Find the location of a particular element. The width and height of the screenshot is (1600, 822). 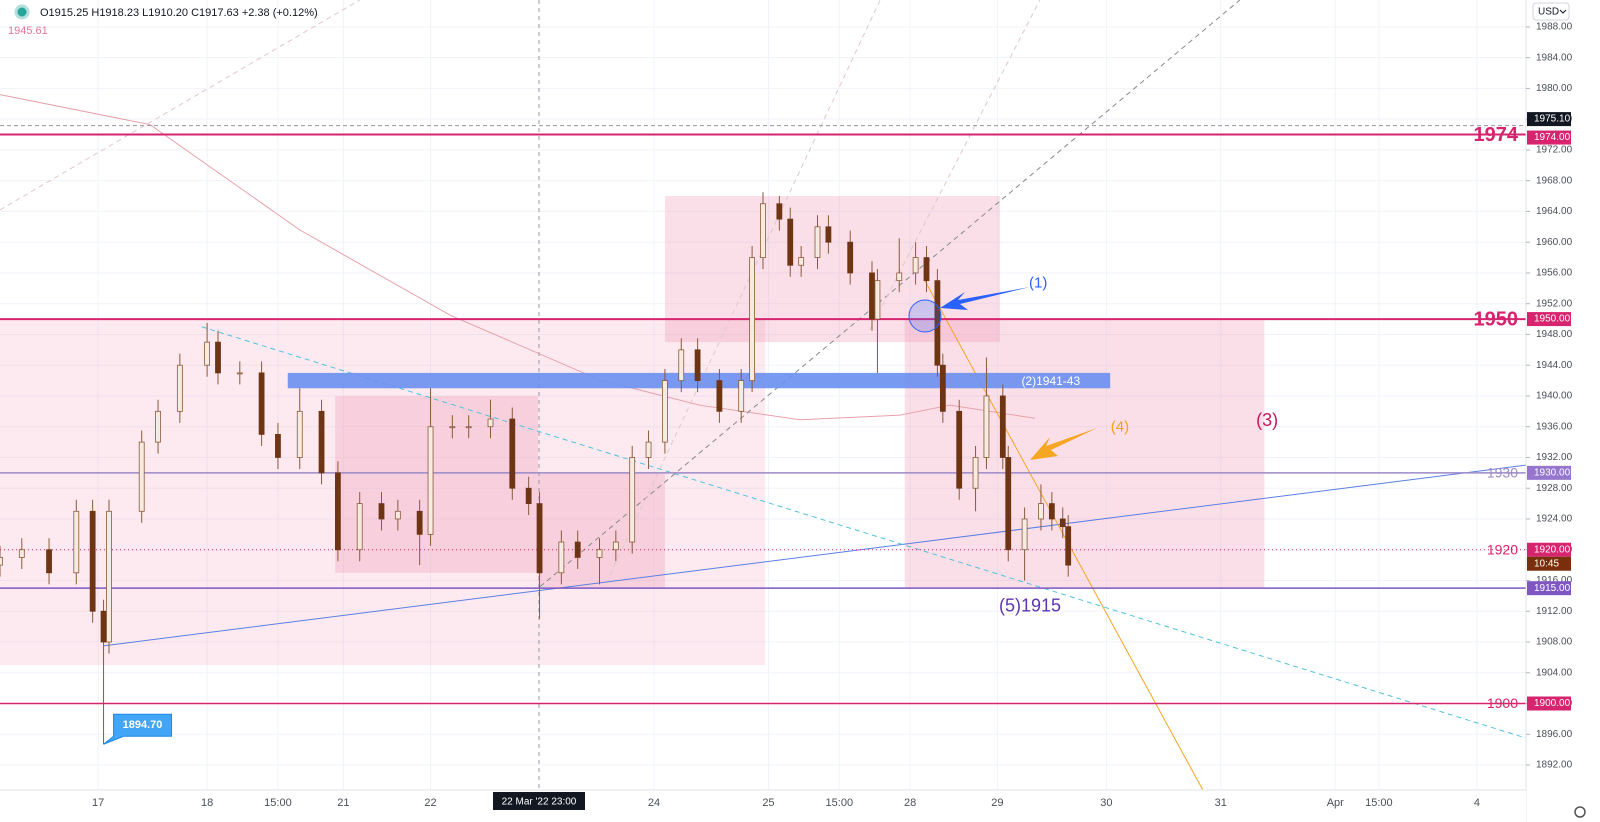

y-tick-label: 1904.00 is located at coordinates (1554, 672).